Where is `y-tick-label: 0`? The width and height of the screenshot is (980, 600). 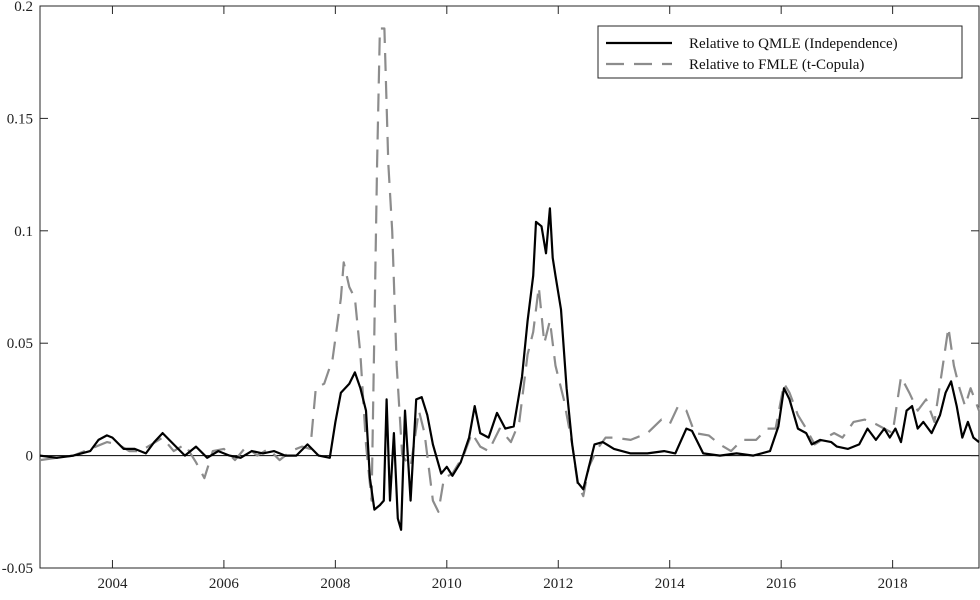
y-tick-label: 0 is located at coordinates (30, 457).